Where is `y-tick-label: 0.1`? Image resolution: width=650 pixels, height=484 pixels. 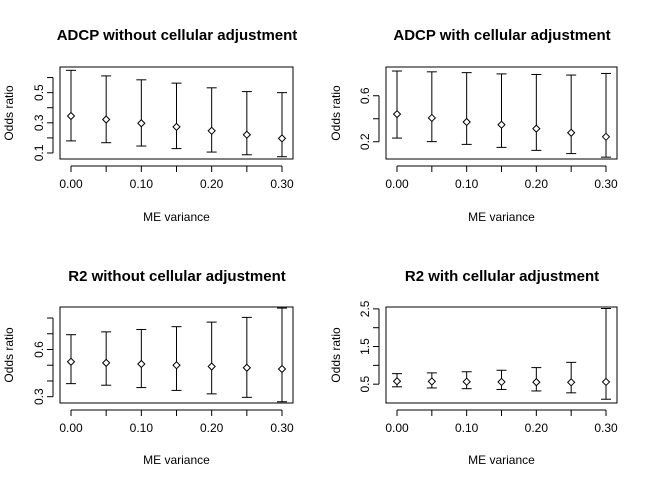
y-tick-label: 0.1 is located at coordinates (39, 152).